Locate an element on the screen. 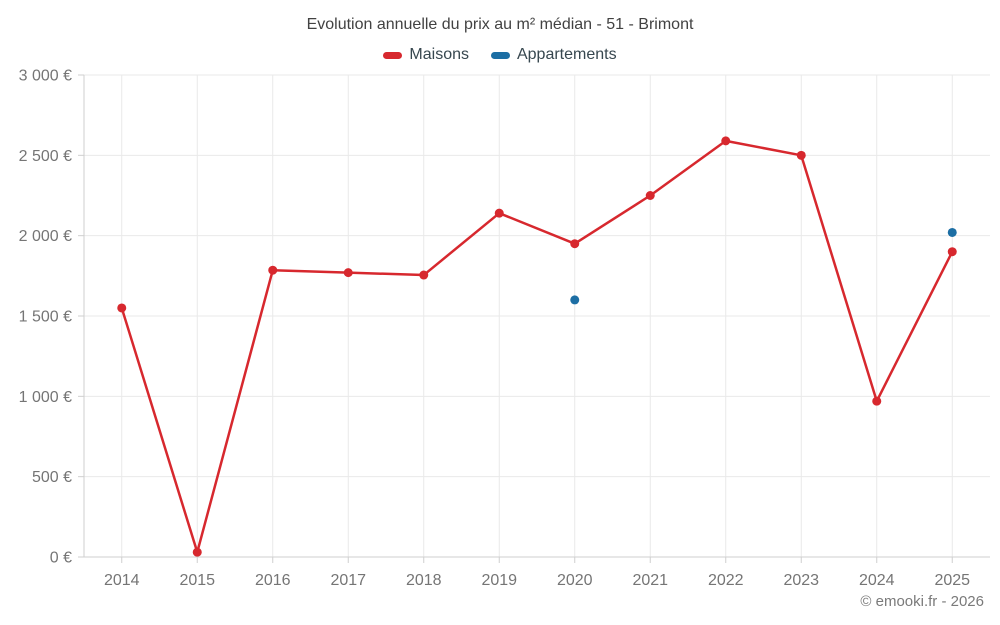  maisons-point-2014 is located at coordinates (122, 308).